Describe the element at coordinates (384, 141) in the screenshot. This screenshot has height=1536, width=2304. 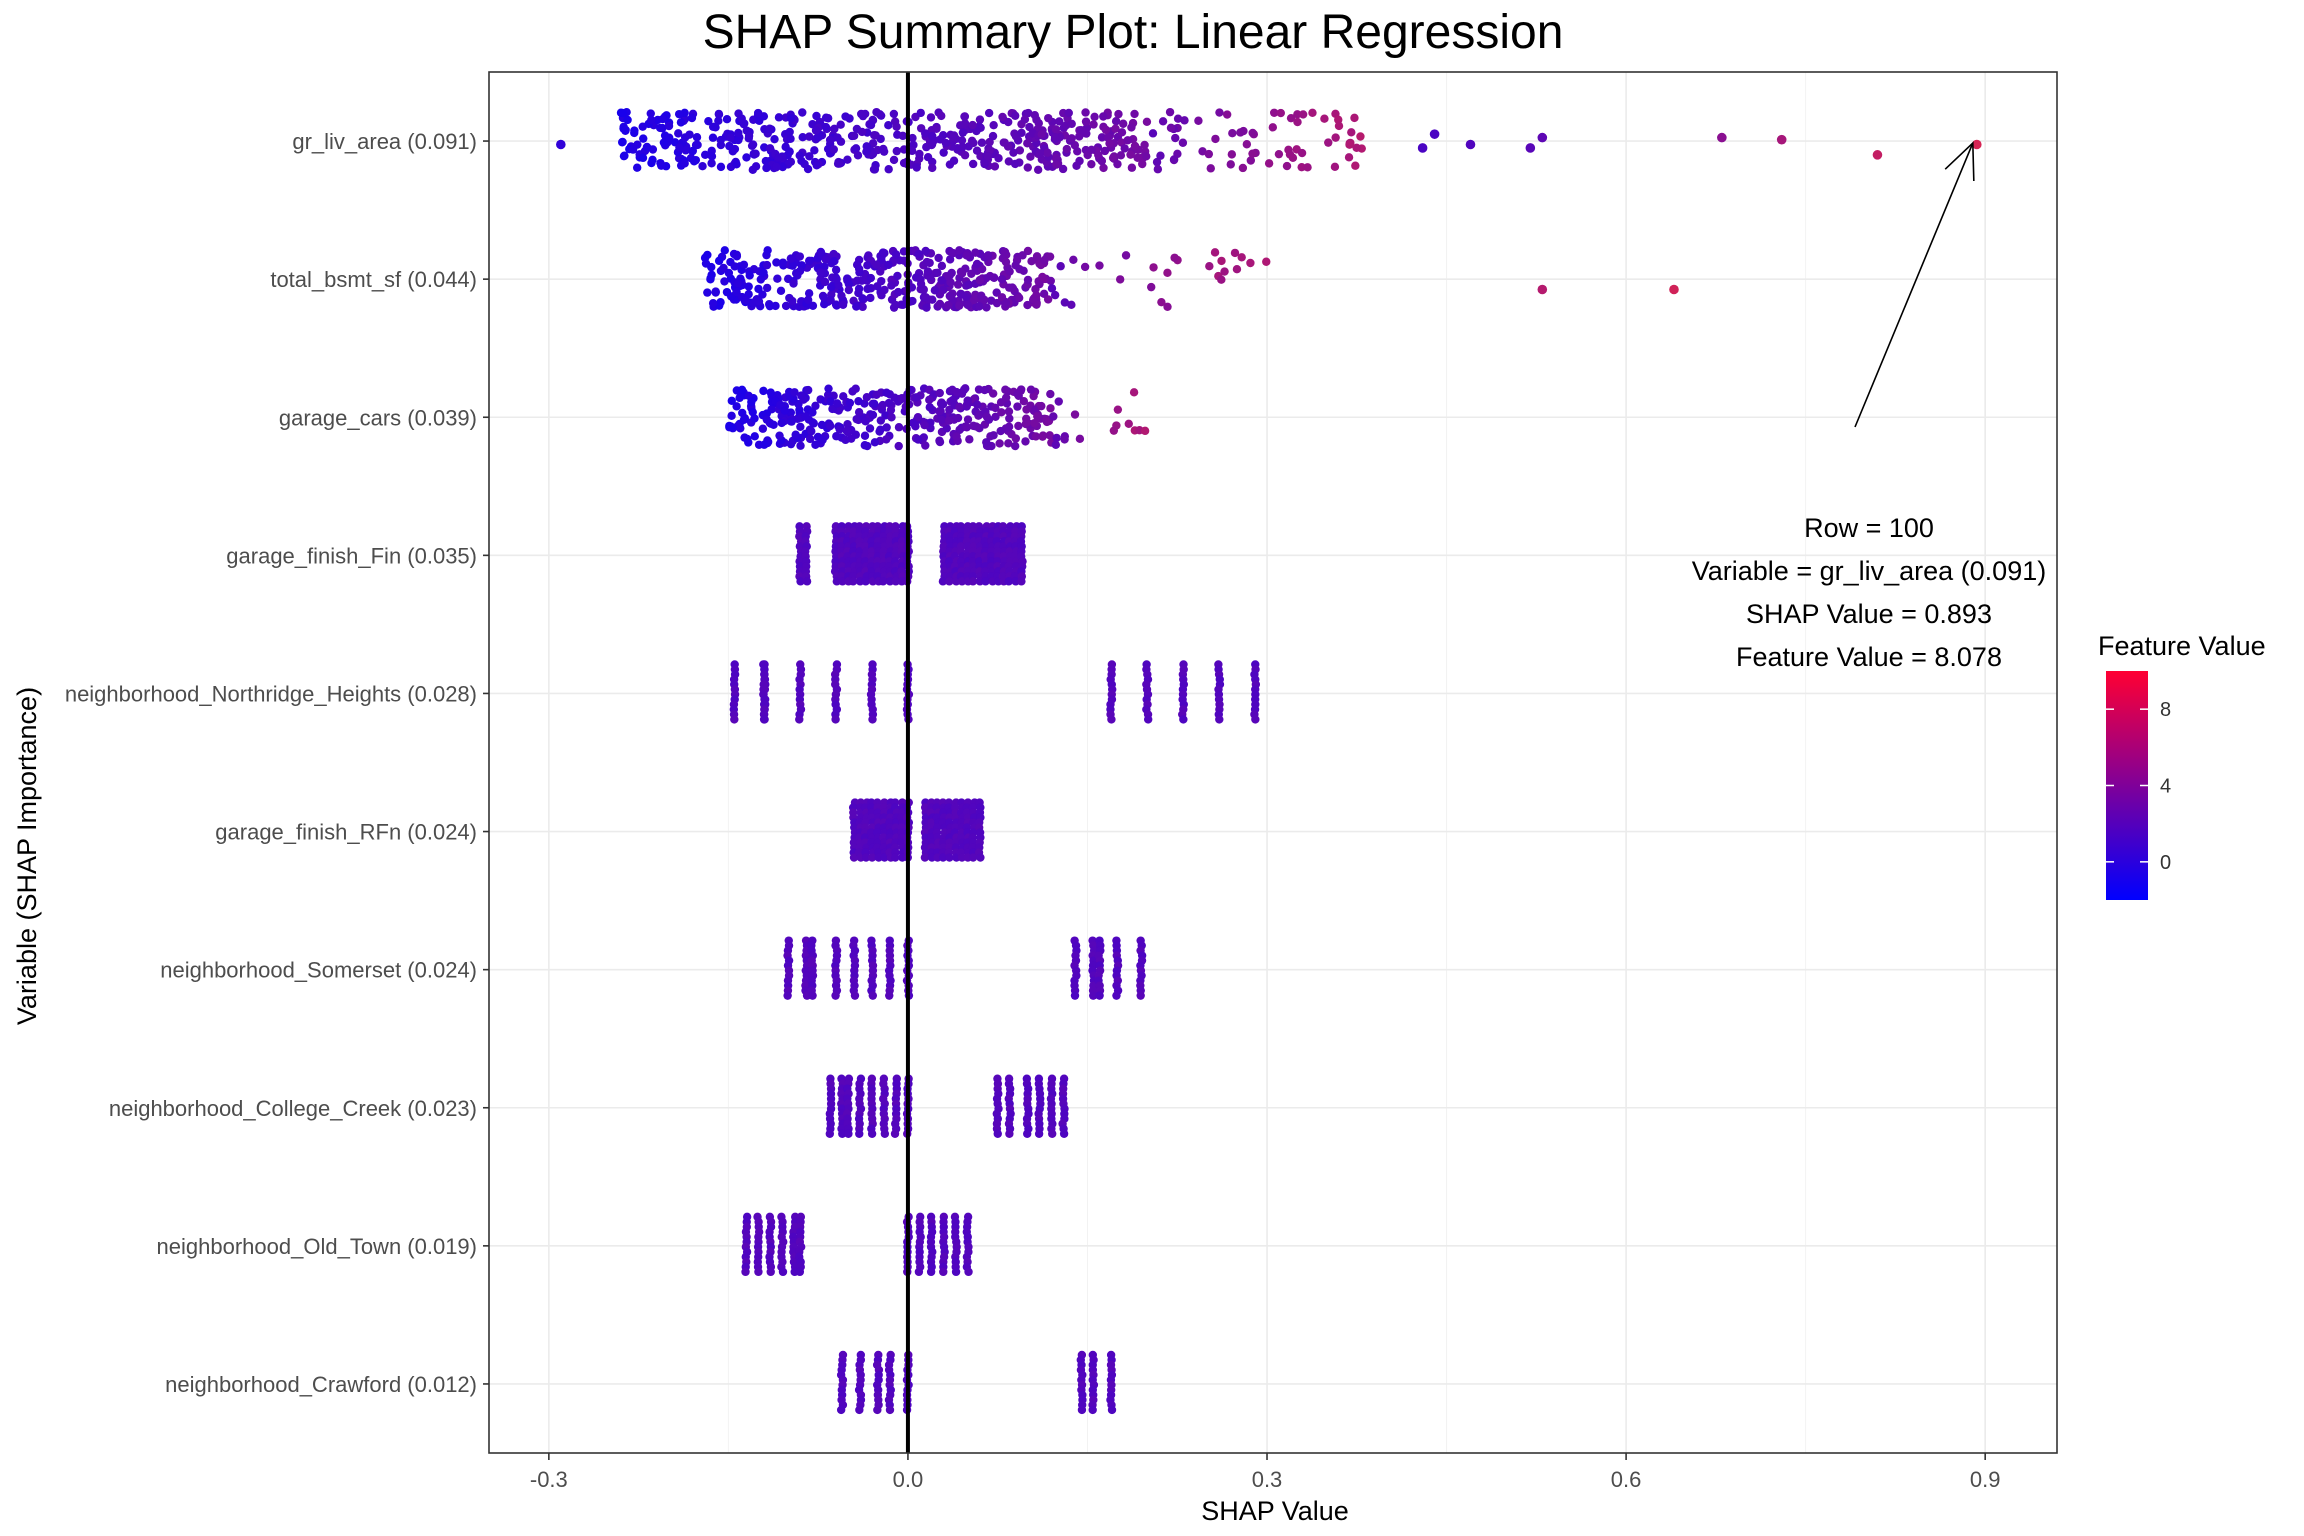
I see `y-tick-label: gr_liv_area (0.091)` at that location.